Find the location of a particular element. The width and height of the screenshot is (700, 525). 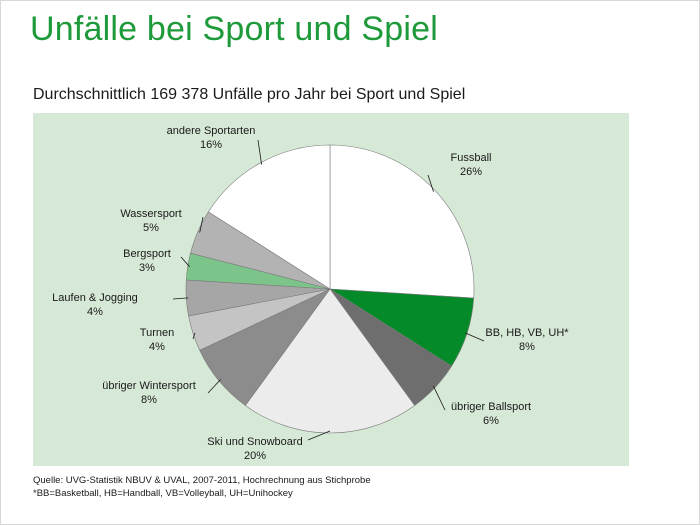

slice-label: BB, HB, VB, UH* is located at coordinates (527, 333).